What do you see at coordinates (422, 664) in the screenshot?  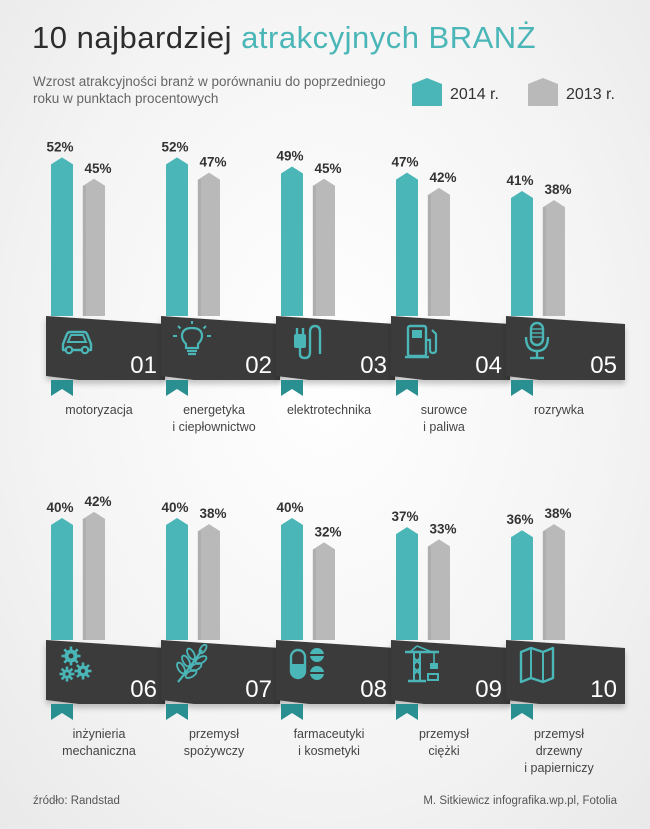 I see `crane-icon` at bounding box center [422, 664].